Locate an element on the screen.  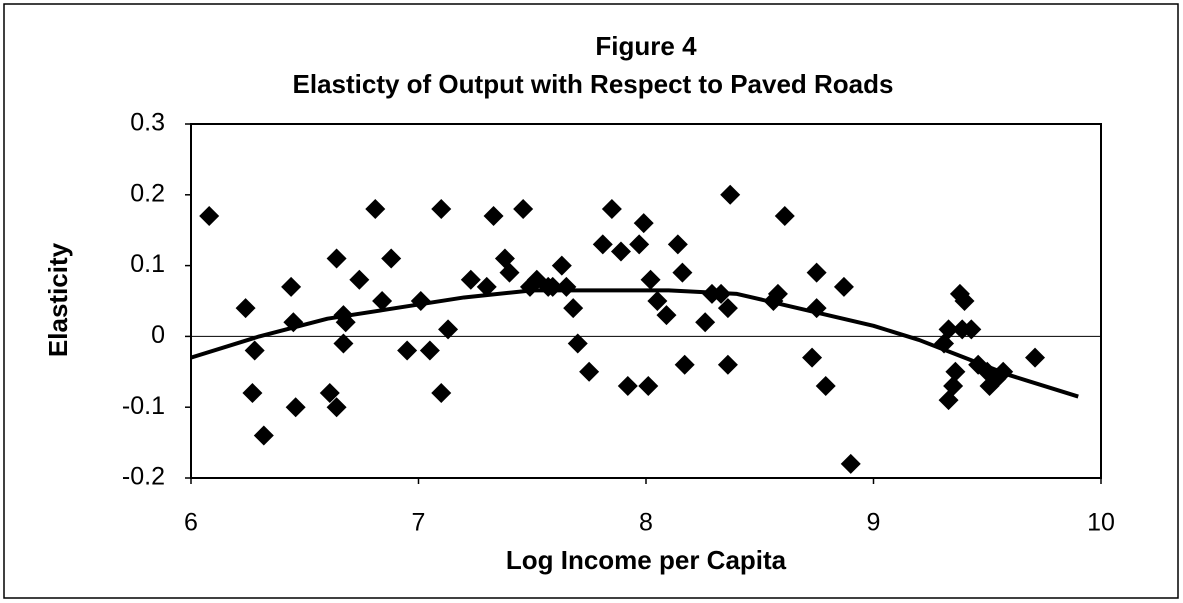
y-axis-title: Elasticity is located at coordinates (58, 299).